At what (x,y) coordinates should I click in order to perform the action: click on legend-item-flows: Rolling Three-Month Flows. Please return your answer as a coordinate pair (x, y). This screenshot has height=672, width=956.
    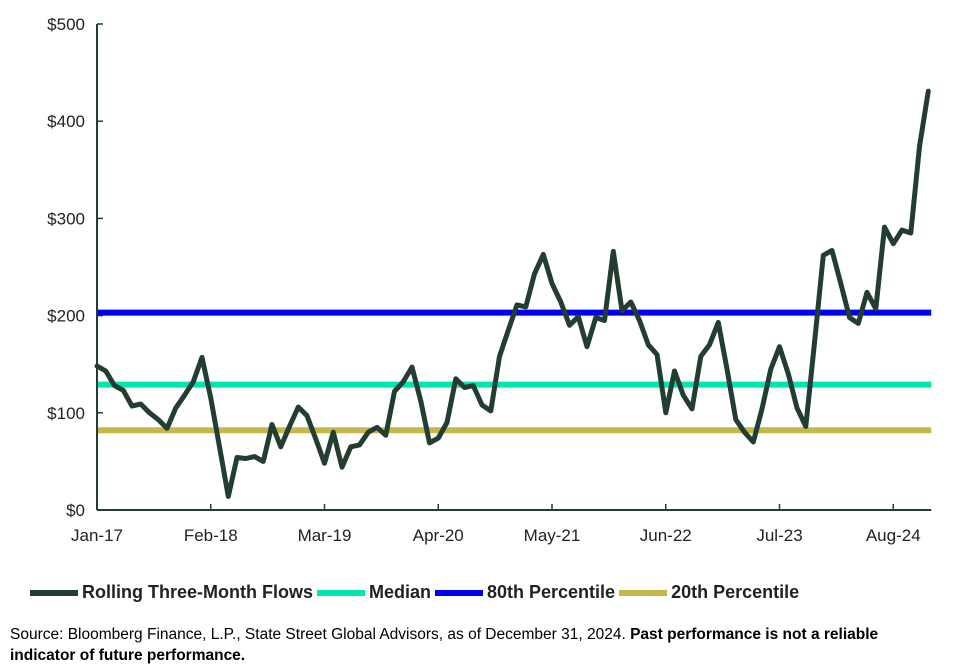
    Looking at the image, I should click on (171, 592).